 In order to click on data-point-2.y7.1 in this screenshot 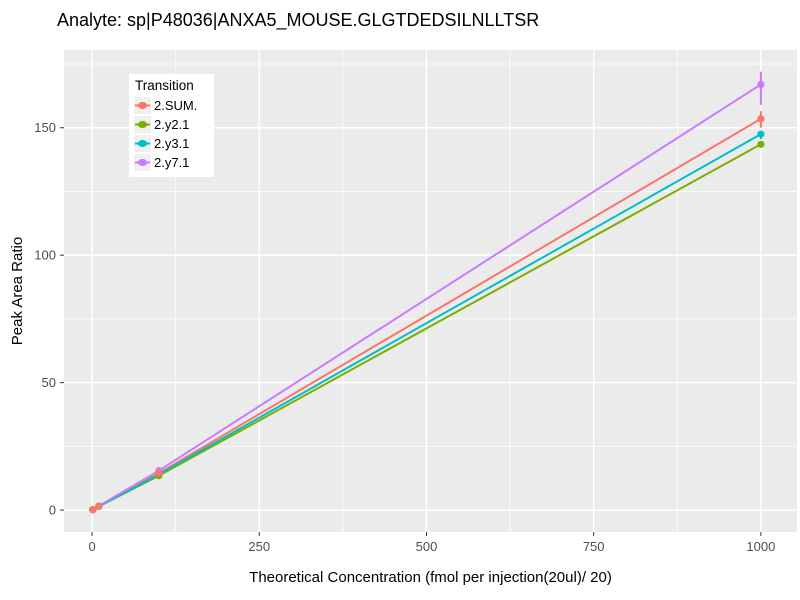, I will do `click(761, 84)`.